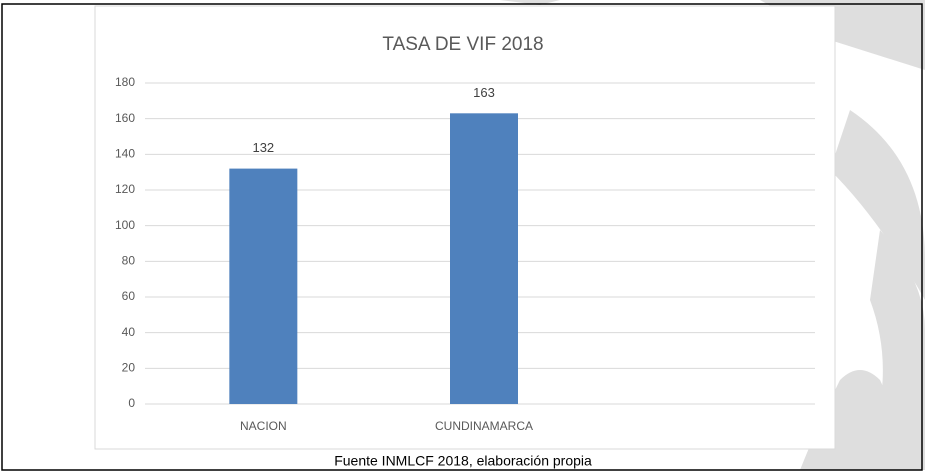 This screenshot has width=925, height=475. Describe the element at coordinates (129, 368) in the screenshot. I see `y-tick-label: 20` at that location.